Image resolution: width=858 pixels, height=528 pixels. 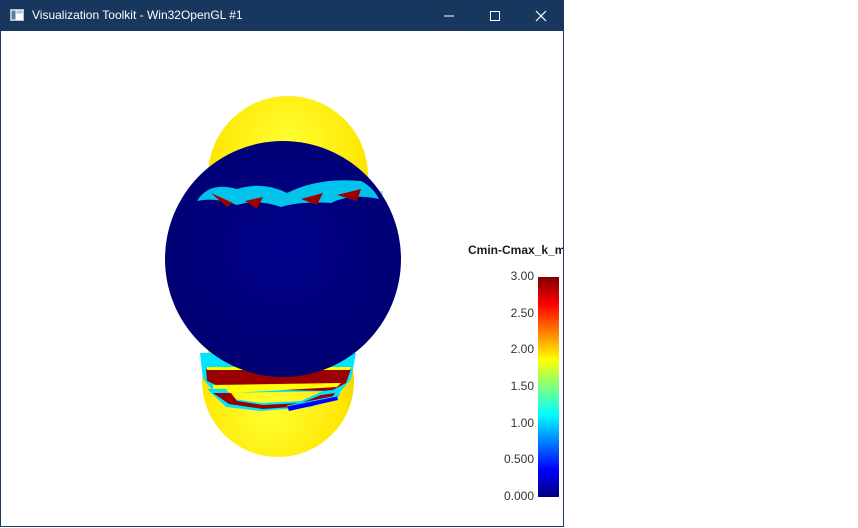 I want to click on tick-label: 1.00, so click(x=522, y=423).